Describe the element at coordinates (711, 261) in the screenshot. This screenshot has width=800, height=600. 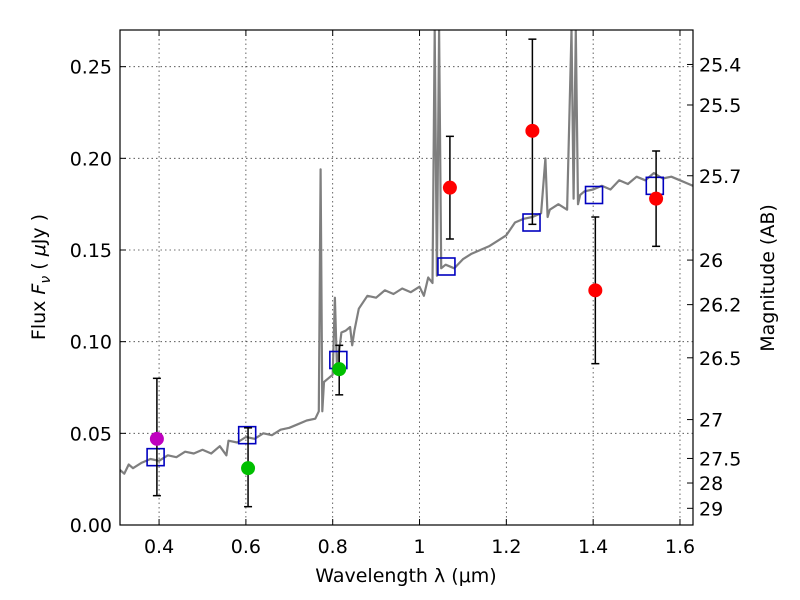
I see `magnitude-tick-label: 26` at that location.